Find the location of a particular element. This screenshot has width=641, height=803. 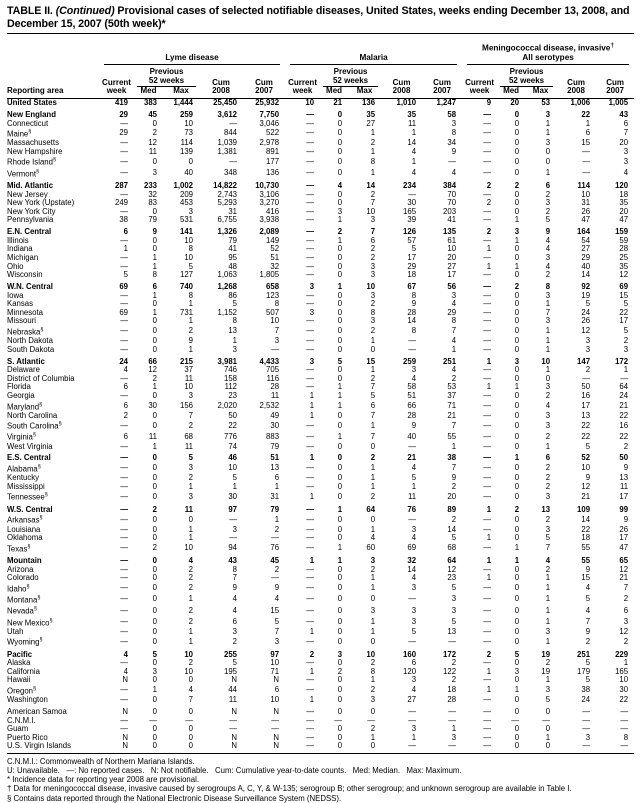

value-cell: 3,106 is located at coordinates (269, 194).